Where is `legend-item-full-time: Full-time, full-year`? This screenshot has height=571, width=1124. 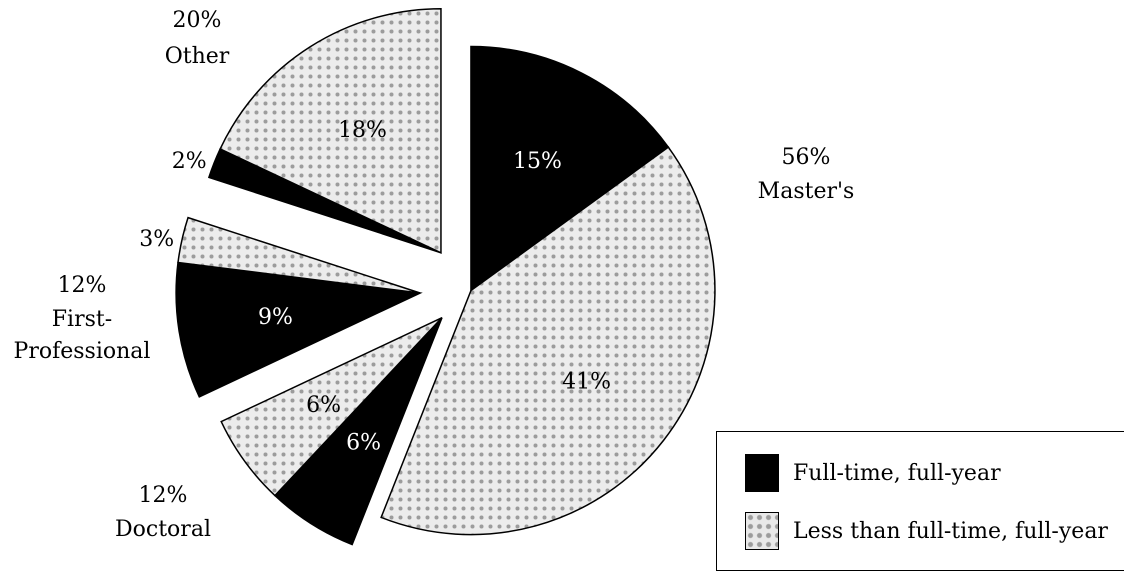 legend-item-full-time: Full-time, full-year is located at coordinates (873, 473).